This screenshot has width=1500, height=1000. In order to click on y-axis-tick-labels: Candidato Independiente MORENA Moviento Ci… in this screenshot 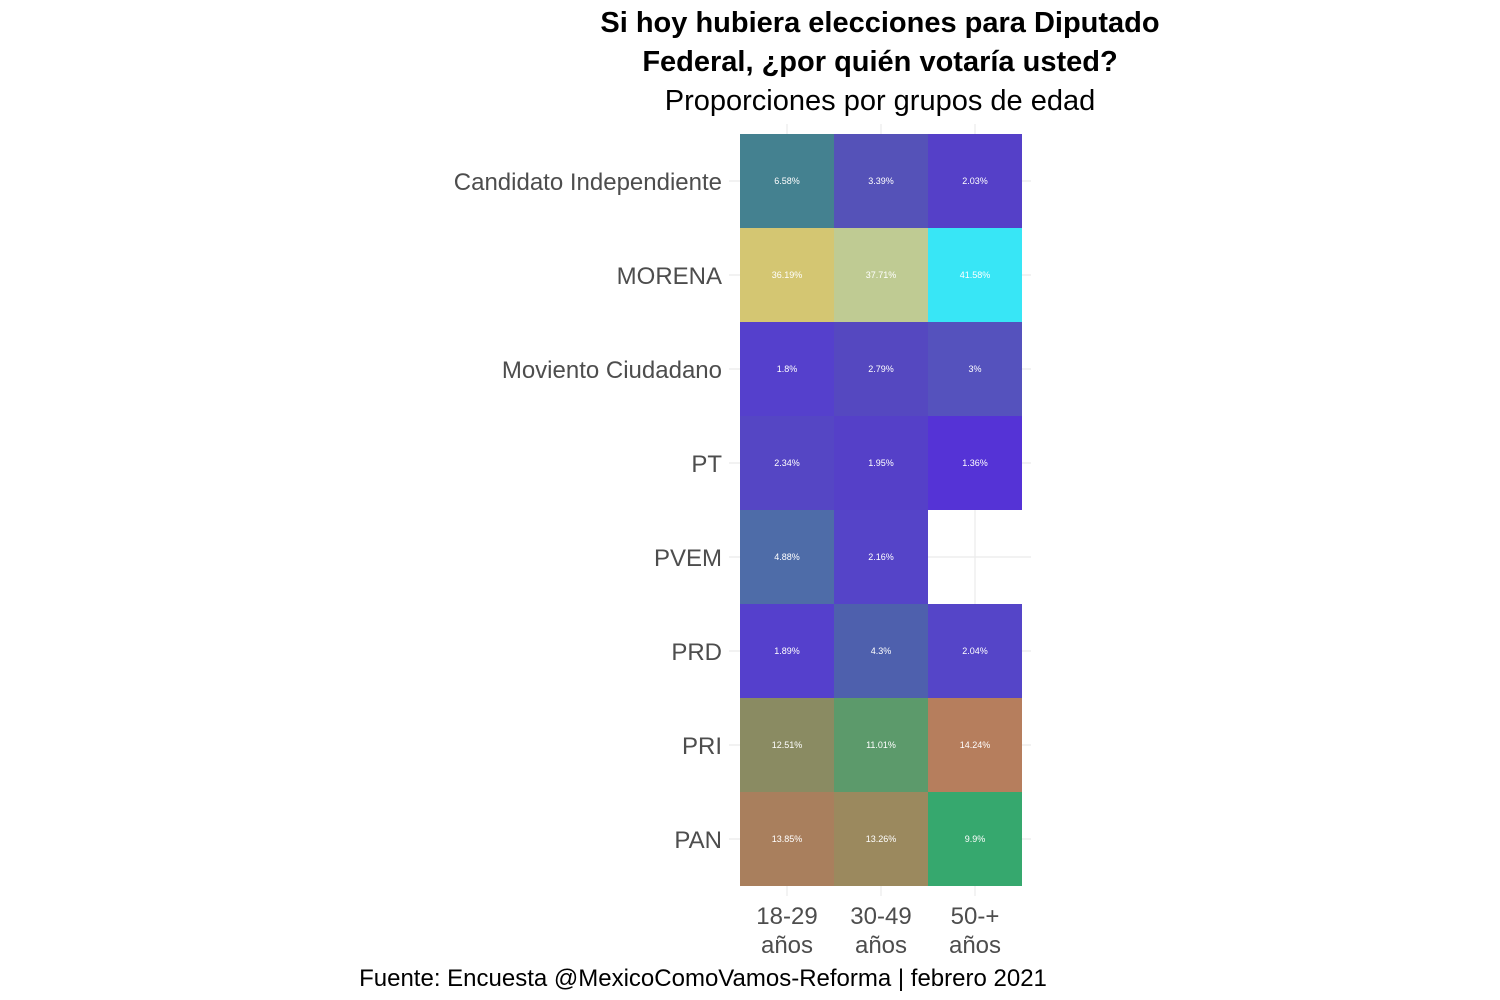, I will do `click(588, 511)`.